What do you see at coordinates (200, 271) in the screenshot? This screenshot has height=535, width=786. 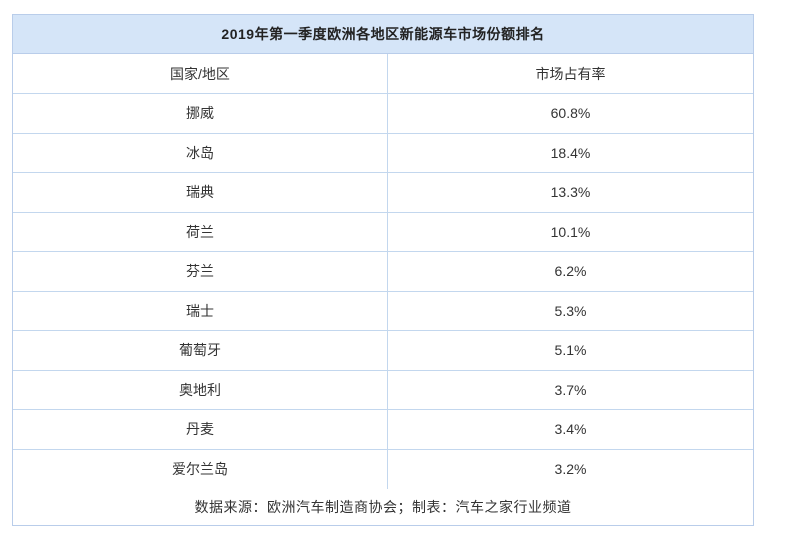 I see `region-cell: 芬兰` at bounding box center [200, 271].